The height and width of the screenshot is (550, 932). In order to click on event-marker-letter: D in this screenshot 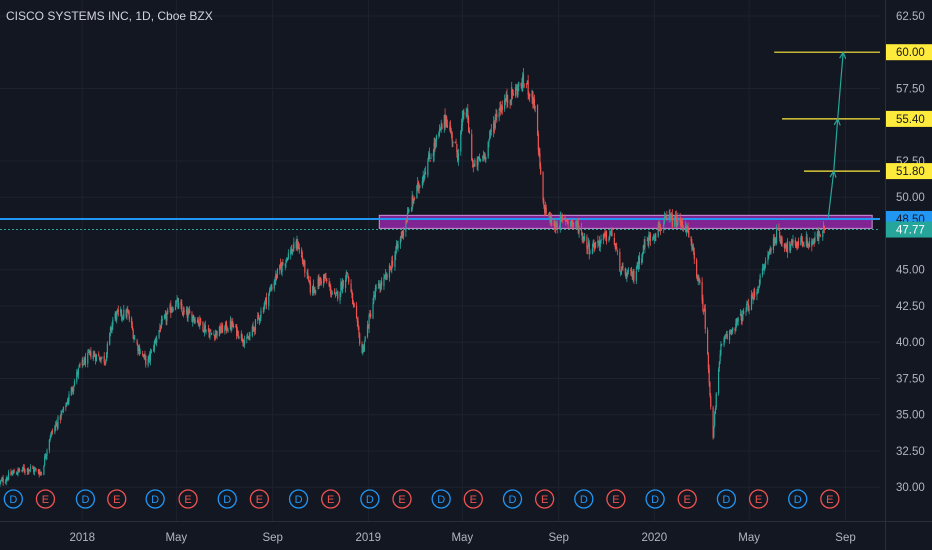, I will do `click(441, 500)`.